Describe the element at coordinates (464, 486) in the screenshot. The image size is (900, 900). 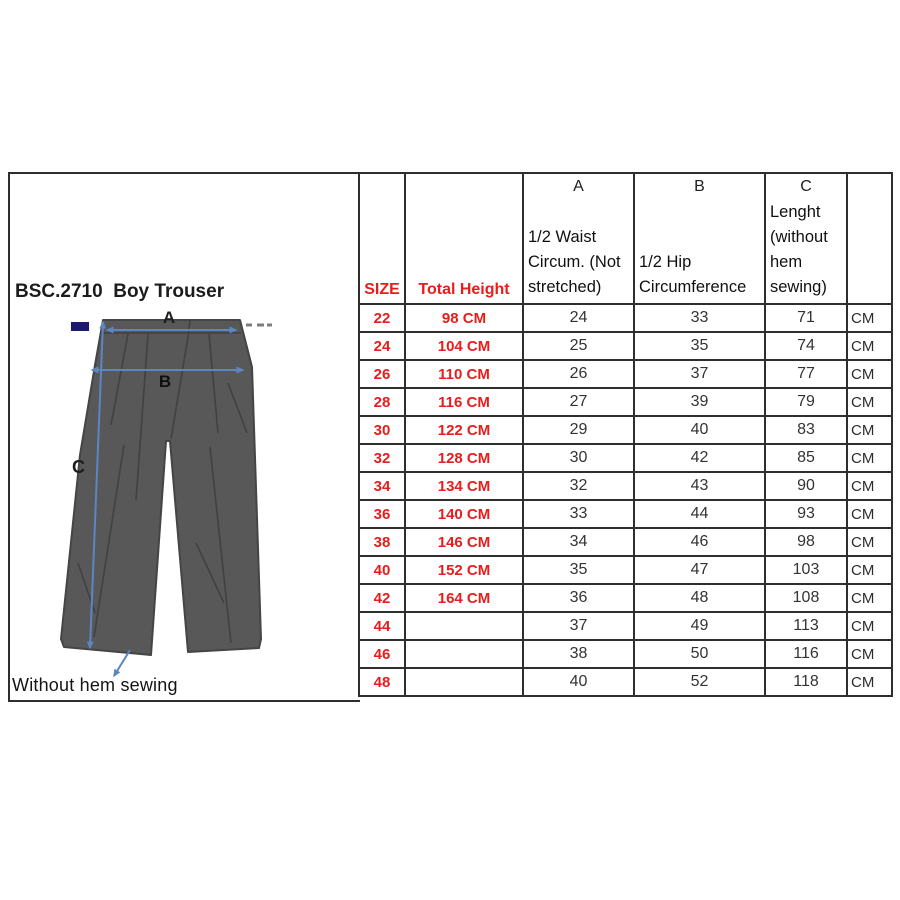
I see `table-cell-total_height: 134 CM` at that location.